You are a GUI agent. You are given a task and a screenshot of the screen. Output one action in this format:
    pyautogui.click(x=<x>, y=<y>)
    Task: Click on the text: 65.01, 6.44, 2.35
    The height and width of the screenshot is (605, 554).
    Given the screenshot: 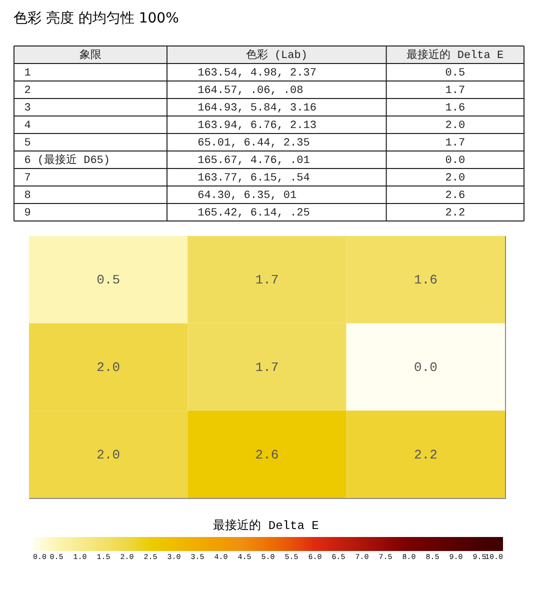 What is the action you would take?
    pyautogui.click(x=254, y=143)
    